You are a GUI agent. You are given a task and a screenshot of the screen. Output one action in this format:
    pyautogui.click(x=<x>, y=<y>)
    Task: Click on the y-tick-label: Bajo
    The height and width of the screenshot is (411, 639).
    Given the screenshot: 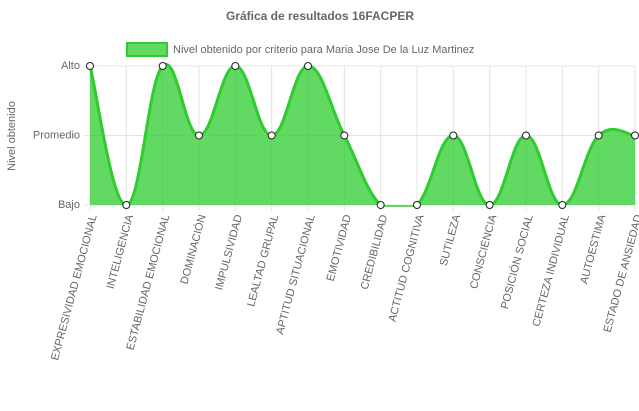 What is the action you would take?
    pyautogui.click(x=69, y=205)
    